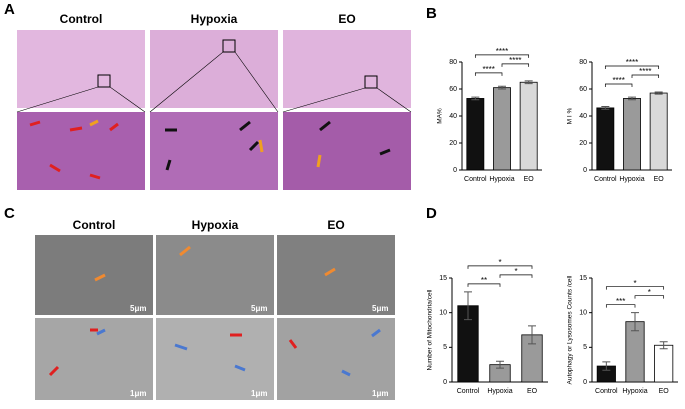  I want to click on significance-label: **, so click(484, 280).